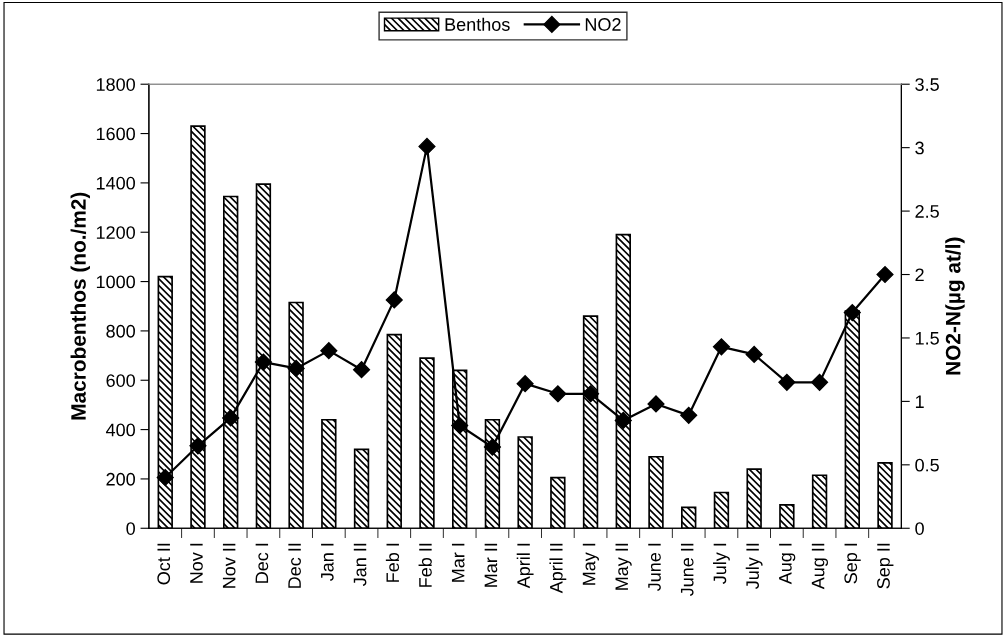 The height and width of the screenshot is (638, 1006). What do you see at coordinates (294, 565) in the screenshot?
I see `x-tick-label: Dec II` at bounding box center [294, 565].